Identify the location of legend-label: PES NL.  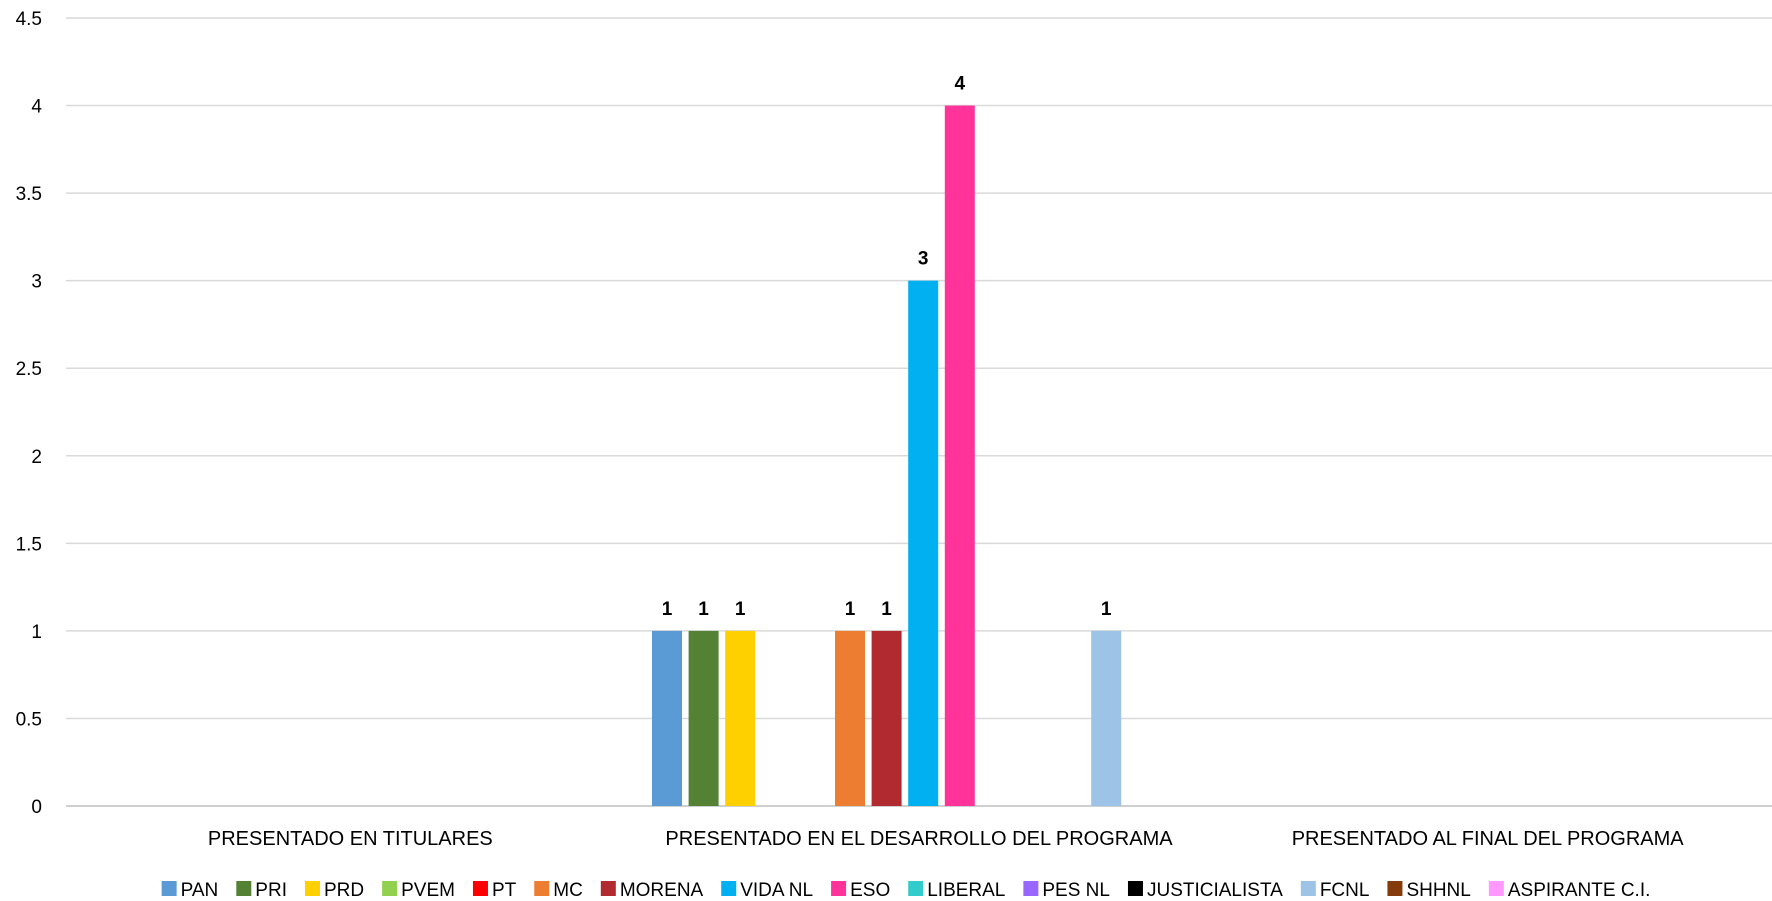
(1076, 890).